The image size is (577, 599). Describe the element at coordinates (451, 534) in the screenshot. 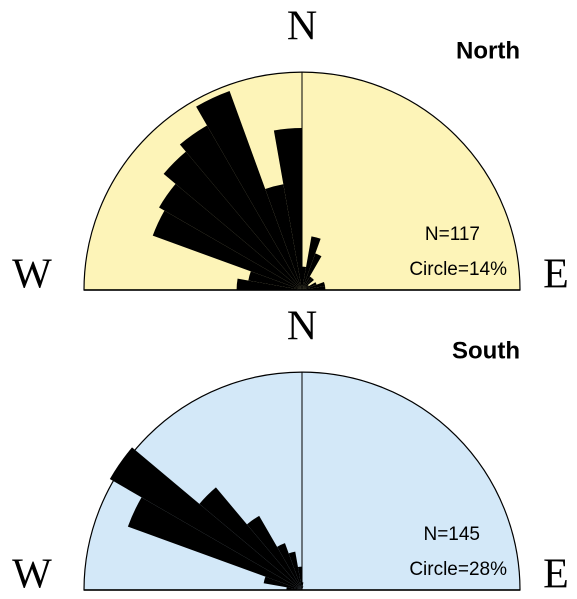

I see `n-label: N=145` at that location.